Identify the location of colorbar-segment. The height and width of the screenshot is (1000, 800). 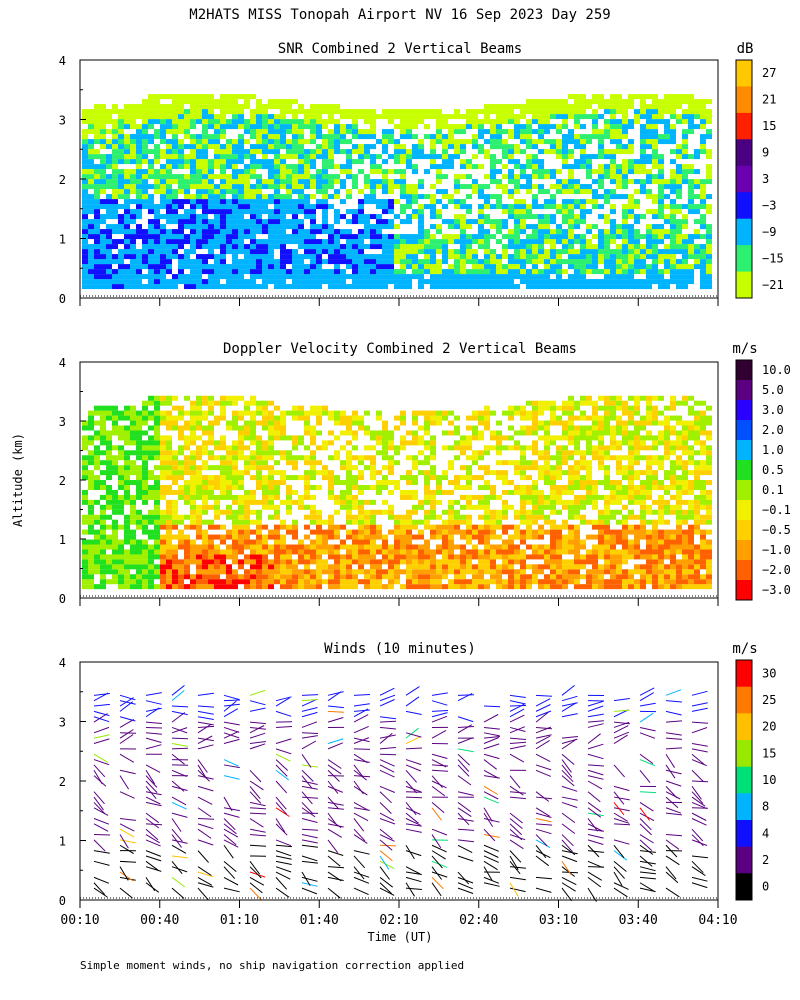
(744, 285).